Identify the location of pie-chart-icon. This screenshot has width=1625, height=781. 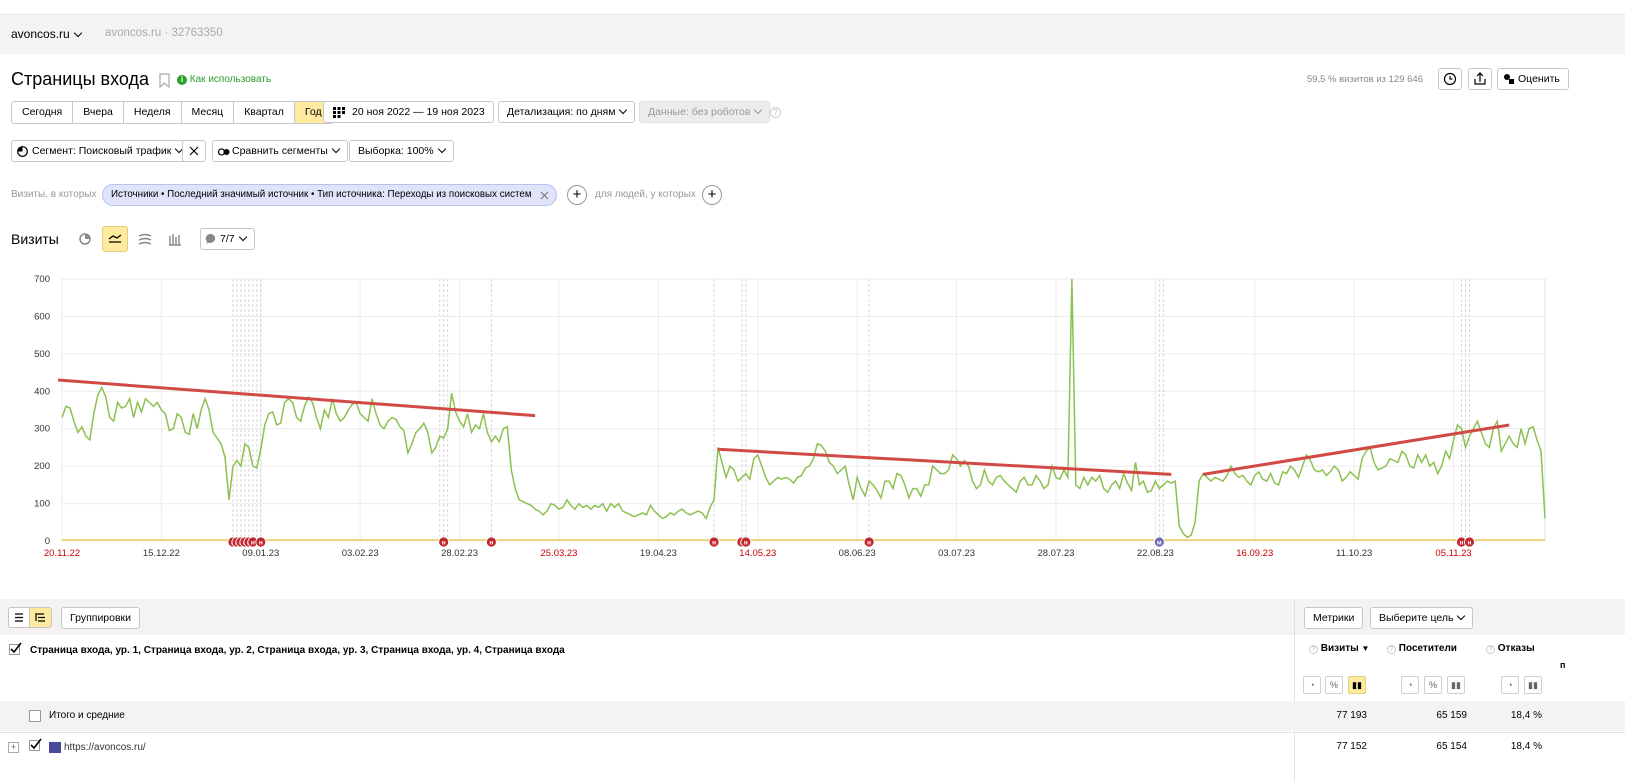
(85, 239).